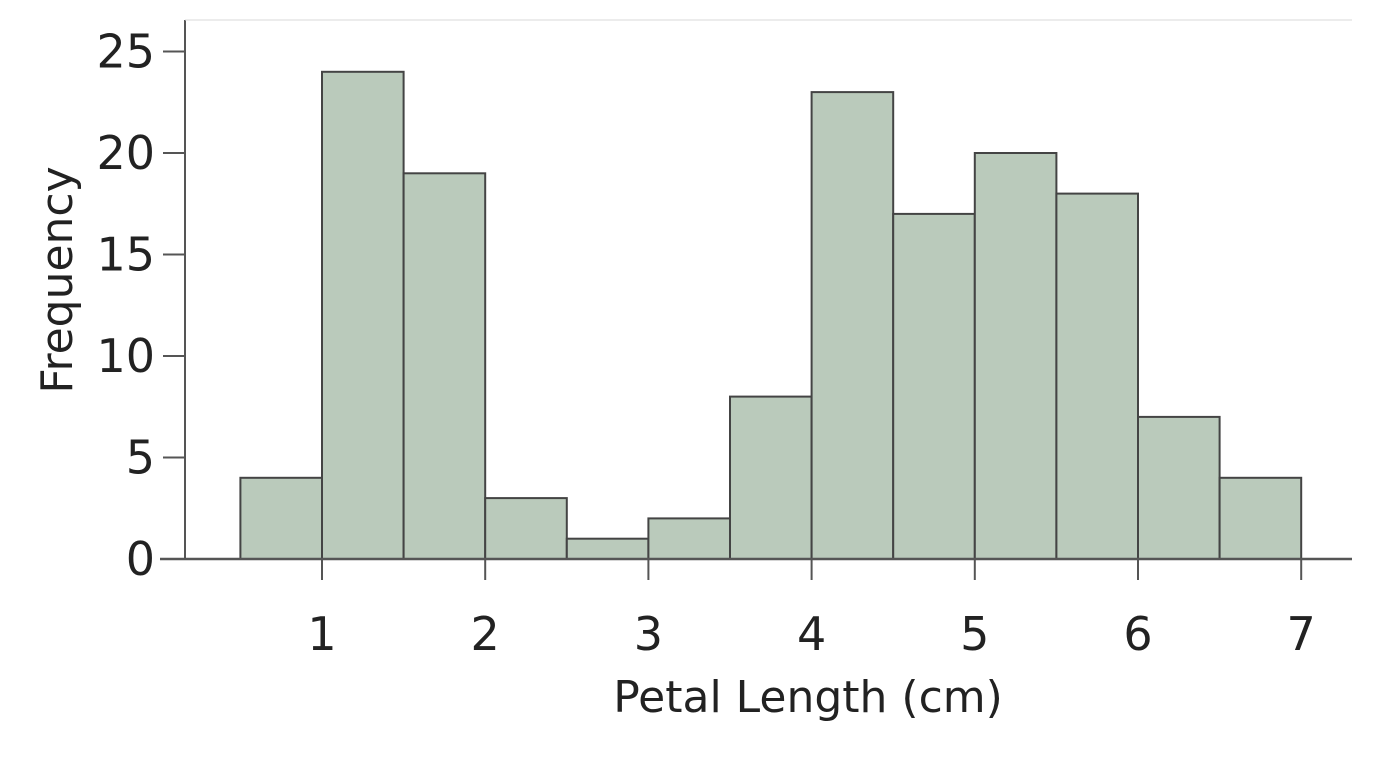 The image size is (1385, 757). What do you see at coordinates (811, 634) in the screenshot?
I see `x-tick-label-4: 4` at bounding box center [811, 634].